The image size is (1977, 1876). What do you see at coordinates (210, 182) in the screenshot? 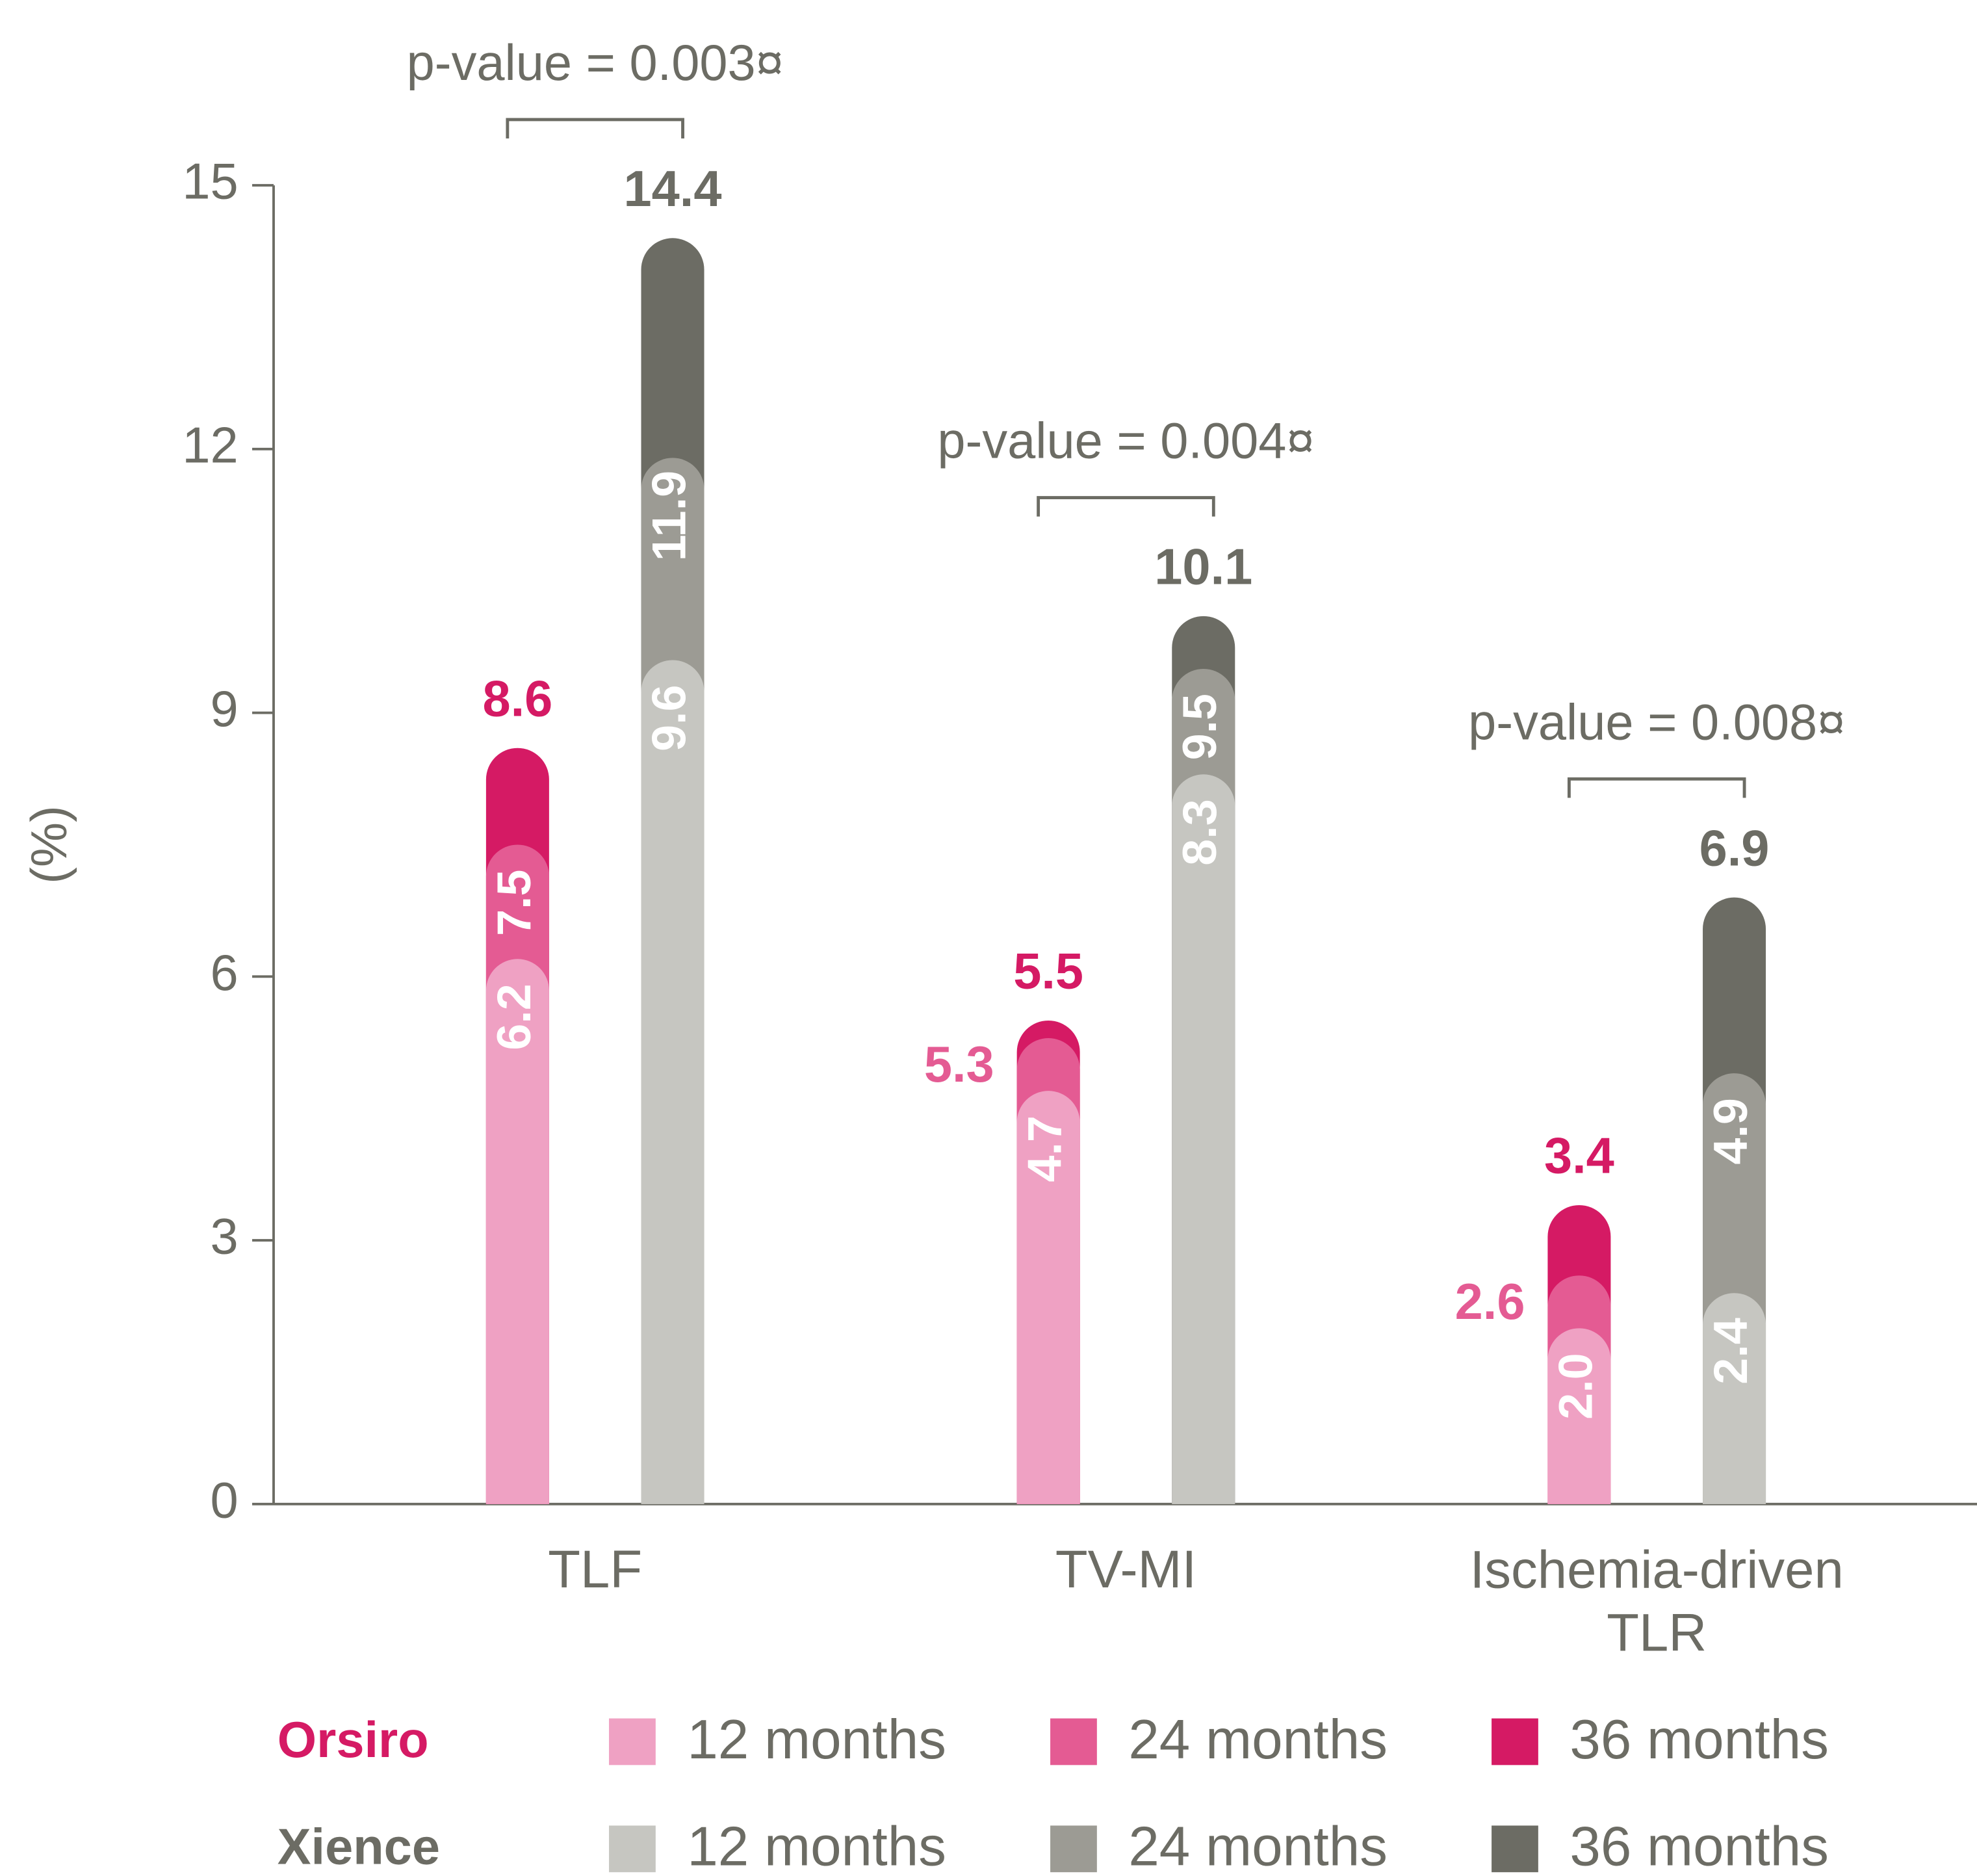
I see `y-tick-label: 15` at bounding box center [210, 182].